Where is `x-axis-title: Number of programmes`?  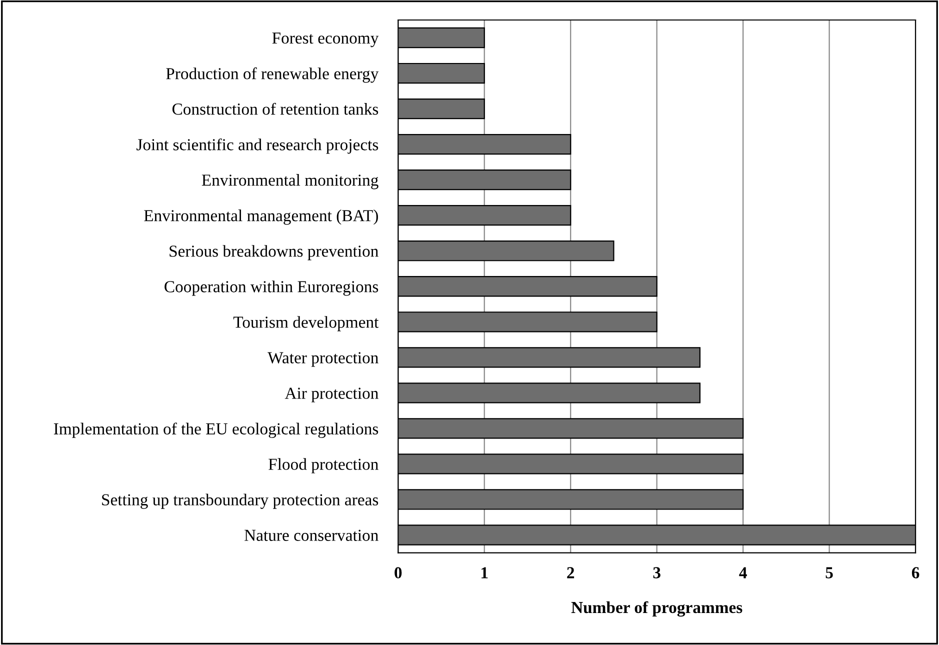
x-axis-title: Number of programmes is located at coordinates (656, 609).